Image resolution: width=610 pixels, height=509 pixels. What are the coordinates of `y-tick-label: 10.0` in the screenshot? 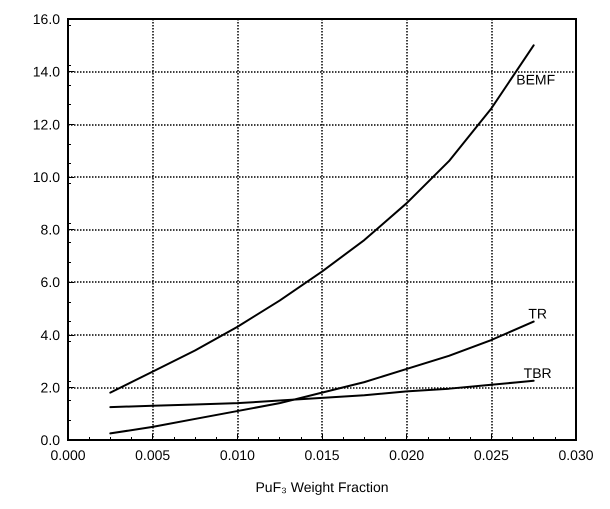 It's located at (46, 176).